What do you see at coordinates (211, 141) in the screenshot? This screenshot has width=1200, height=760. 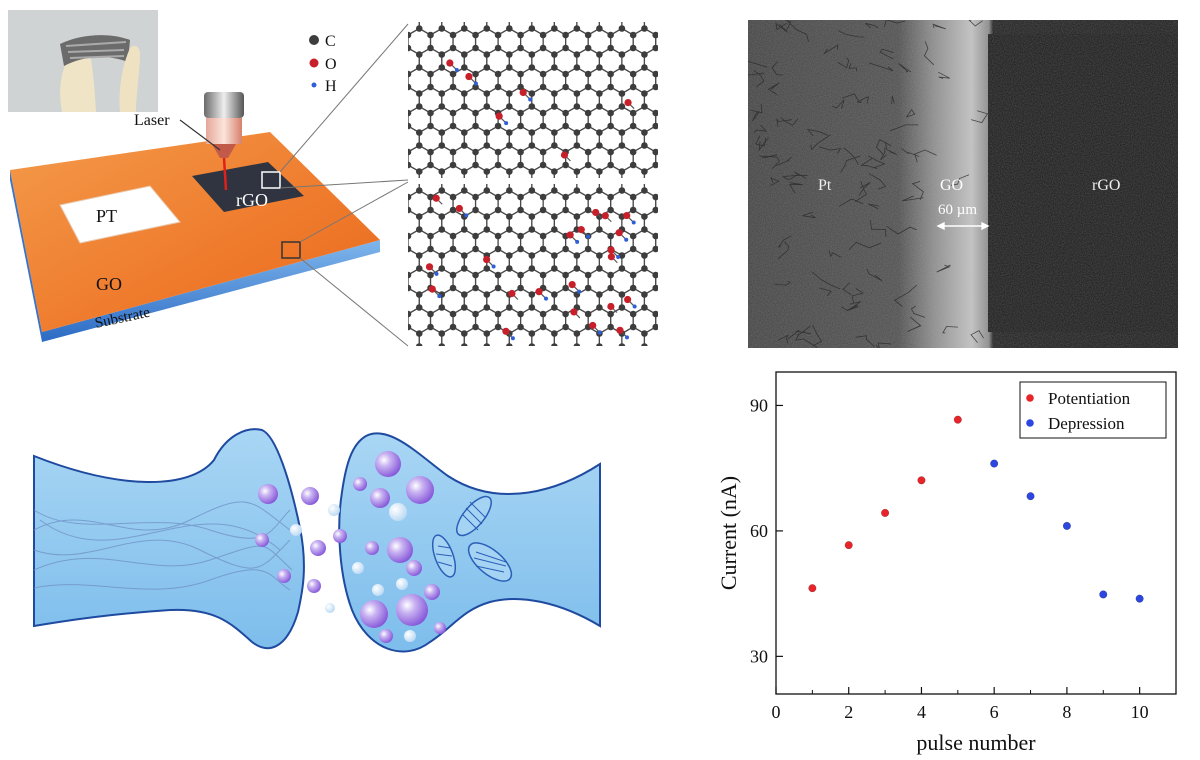 I see `laser-head` at bounding box center [211, 141].